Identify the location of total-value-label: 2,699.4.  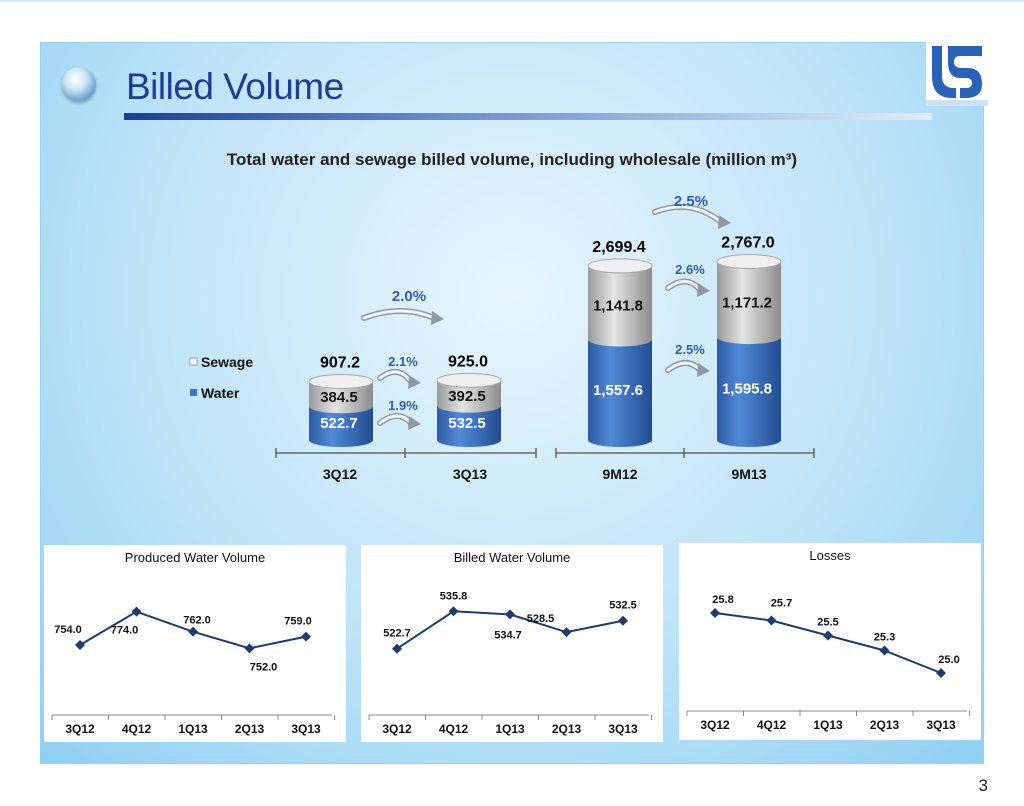
(618, 247).